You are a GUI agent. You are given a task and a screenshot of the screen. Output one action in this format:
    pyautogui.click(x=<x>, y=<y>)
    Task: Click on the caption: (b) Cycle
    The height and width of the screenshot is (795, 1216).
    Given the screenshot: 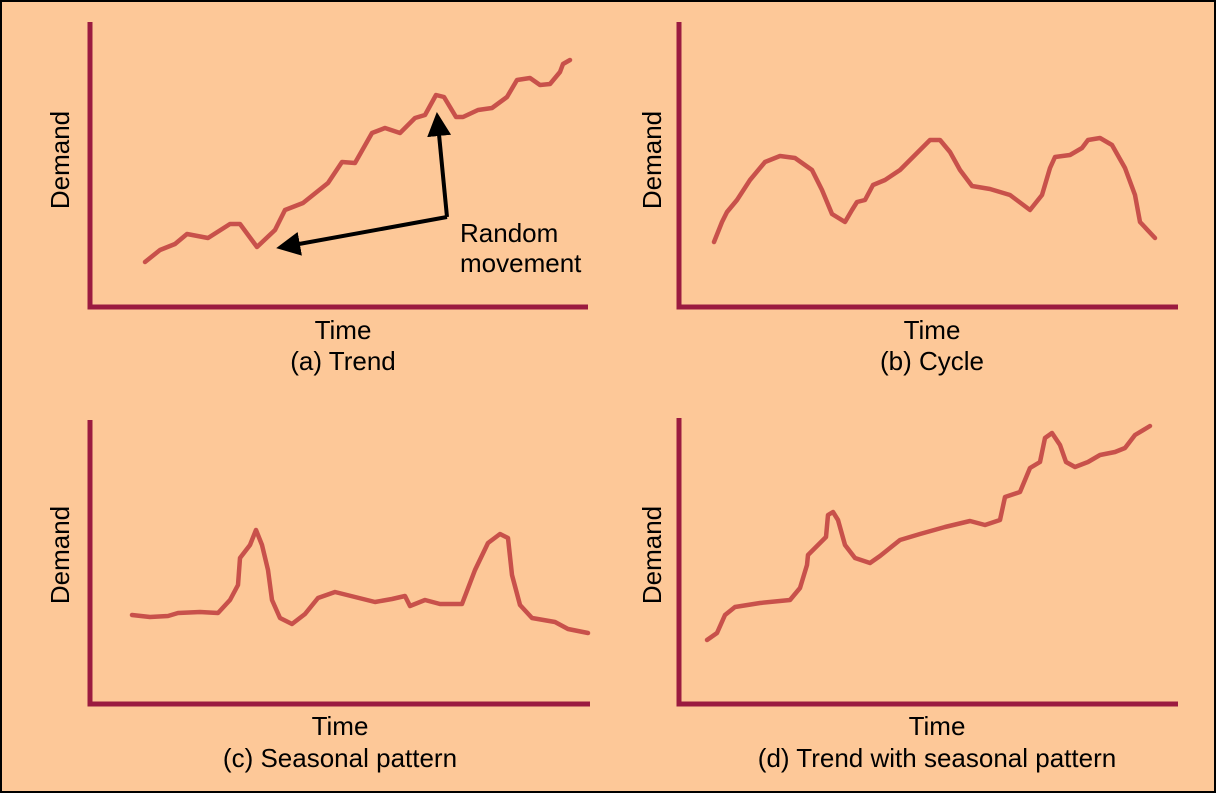 What is the action you would take?
    pyautogui.click(x=932, y=361)
    